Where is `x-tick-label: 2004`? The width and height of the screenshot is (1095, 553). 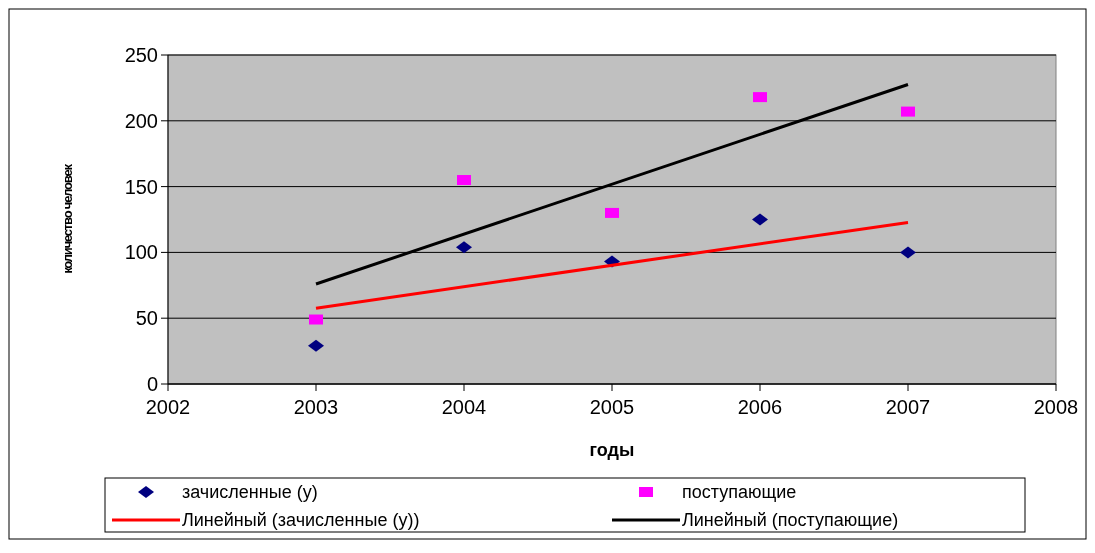
x-tick-label: 2004 is located at coordinates (464, 407).